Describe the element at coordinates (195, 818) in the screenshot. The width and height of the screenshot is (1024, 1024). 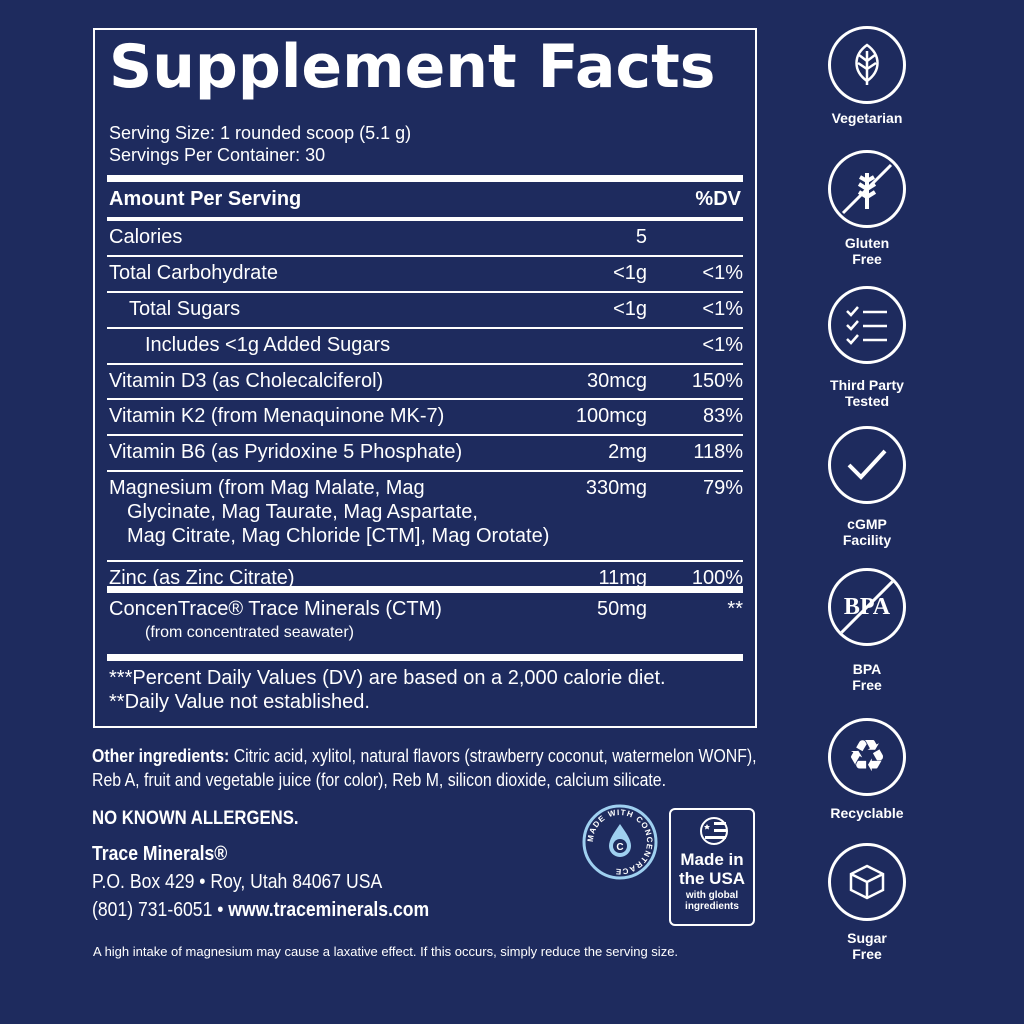
I see `allergen-statement: NO KNOWN ALLERGENS.` at that location.